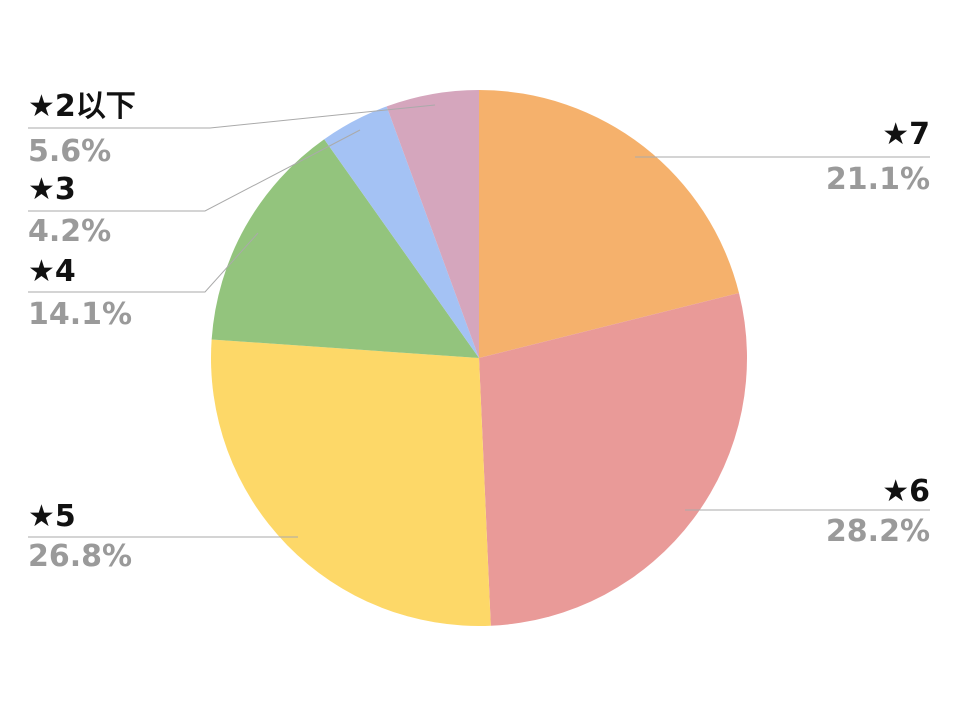 This screenshot has width=960, height=720. Describe the element at coordinates (52, 271) in the screenshot. I see `slice-label: ★4` at that location.